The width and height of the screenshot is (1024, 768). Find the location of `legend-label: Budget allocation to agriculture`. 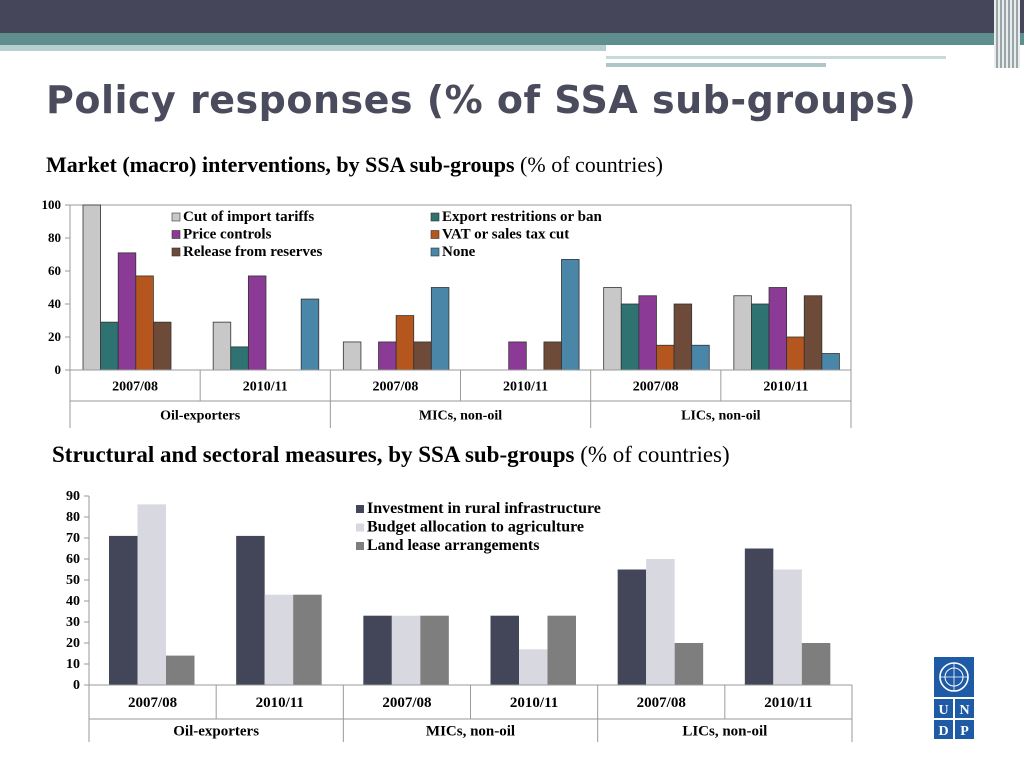

legend-label: Budget allocation to agriculture is located at coordinates (475, 527).